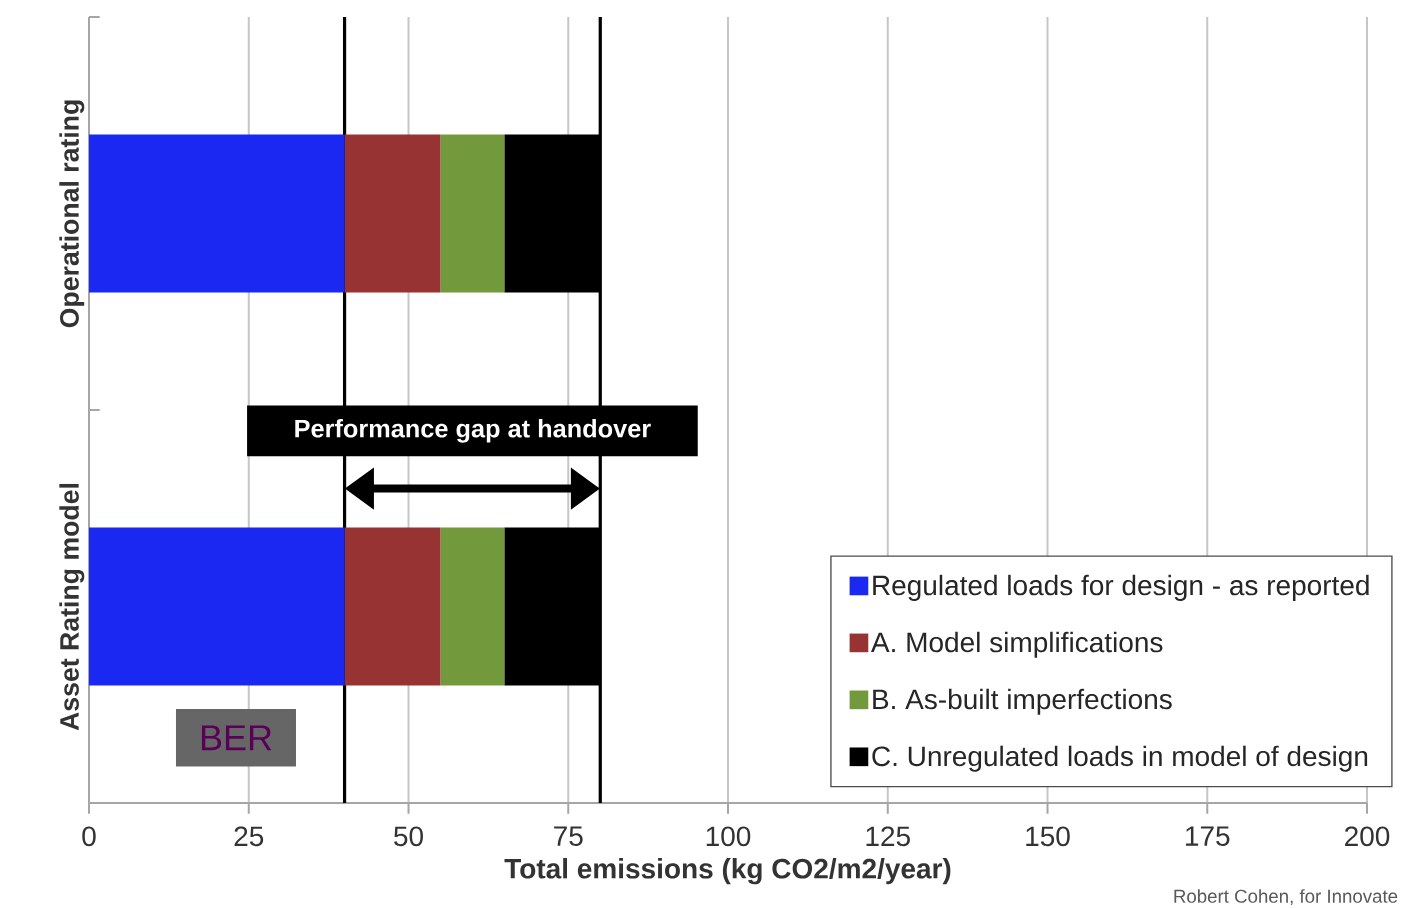  What do you see at coordinates (1022, 701) in the screenshot?
I see `legend-label: B. As-built imperfections` at bounding box center [1022, 701].